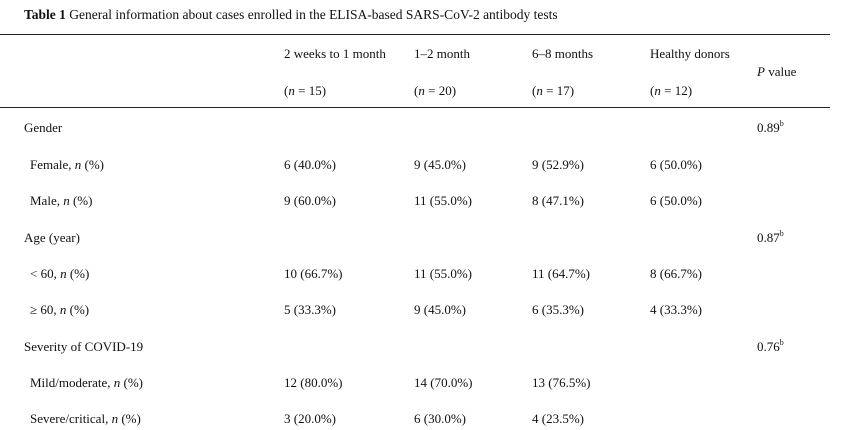 The width and height of the screenshot is (844, 430). I want to click on table-cell: 11 (64.7%), so click(561, 273).